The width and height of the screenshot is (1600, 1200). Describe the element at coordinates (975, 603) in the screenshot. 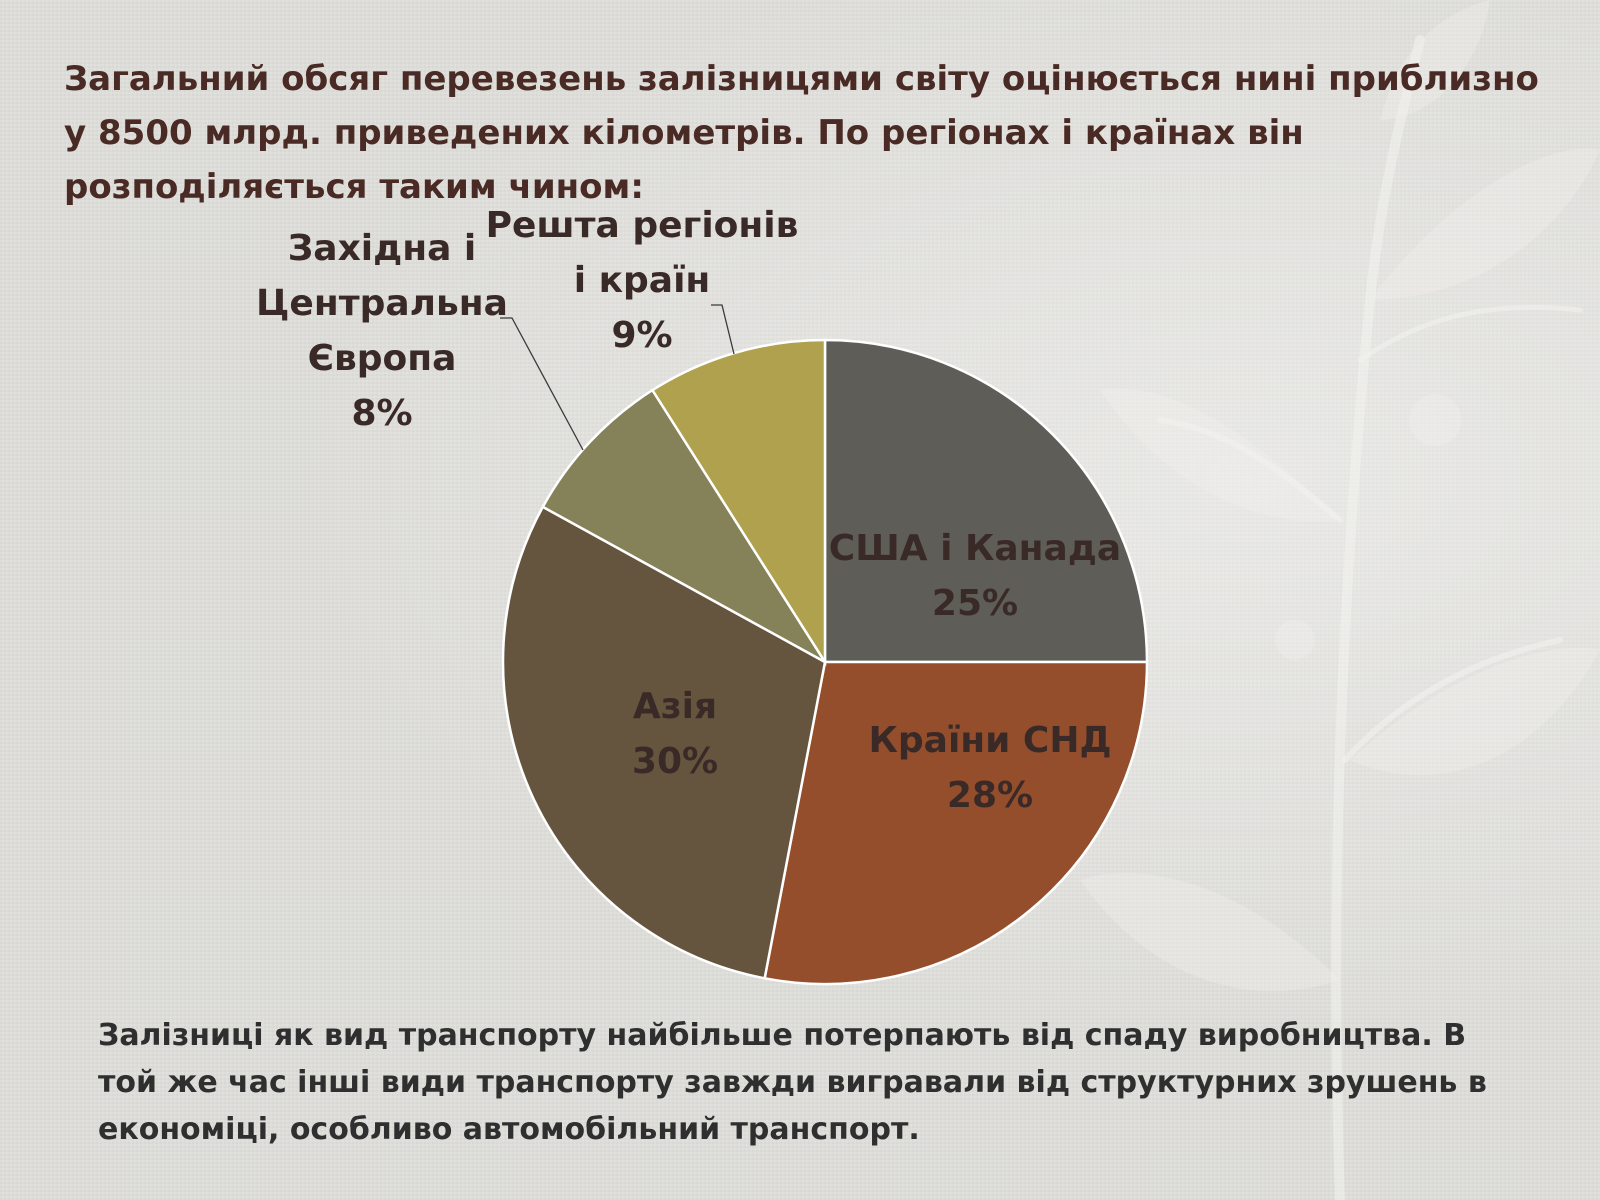

I see `slice-value-label: 25%` at that location.